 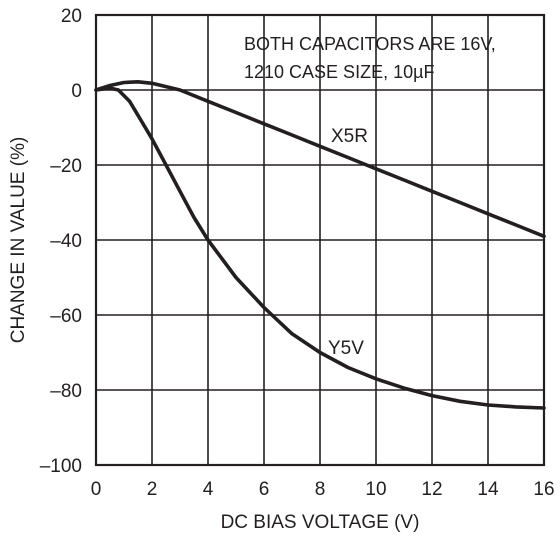 I want to click on series-label-y5v: Y5V, so click(x=346, y=348).